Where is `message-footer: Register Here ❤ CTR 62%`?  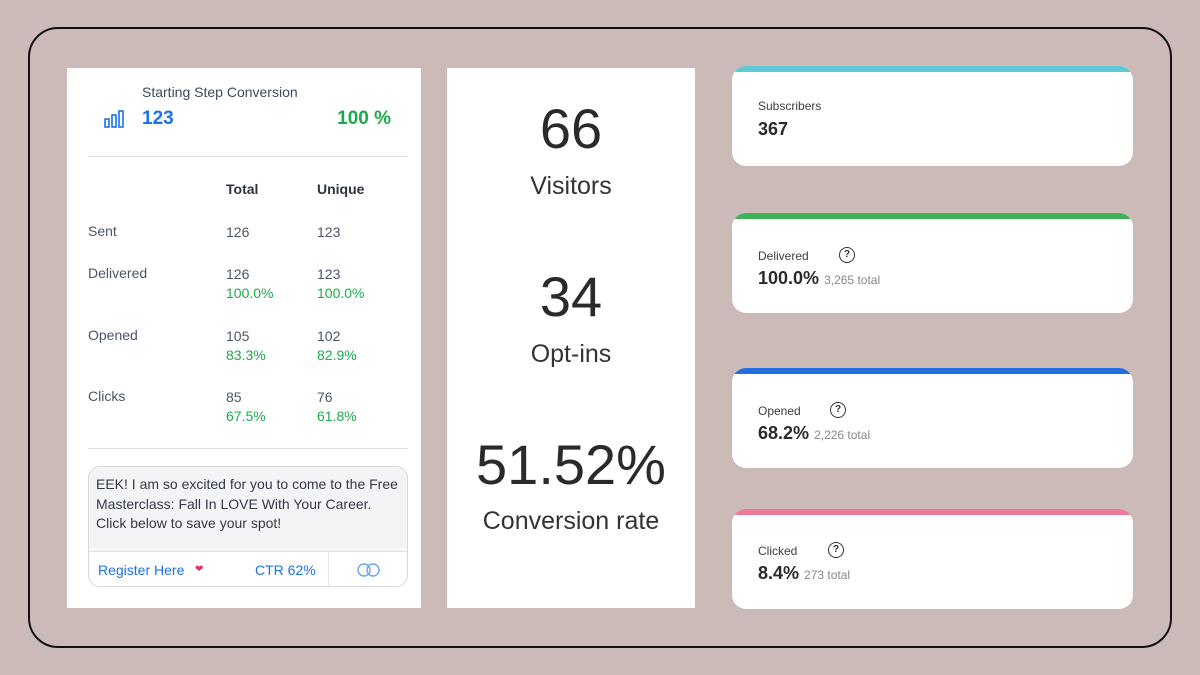 message-footer: Register Here ❤ CTR 62% is located at coordinates (248, 568).